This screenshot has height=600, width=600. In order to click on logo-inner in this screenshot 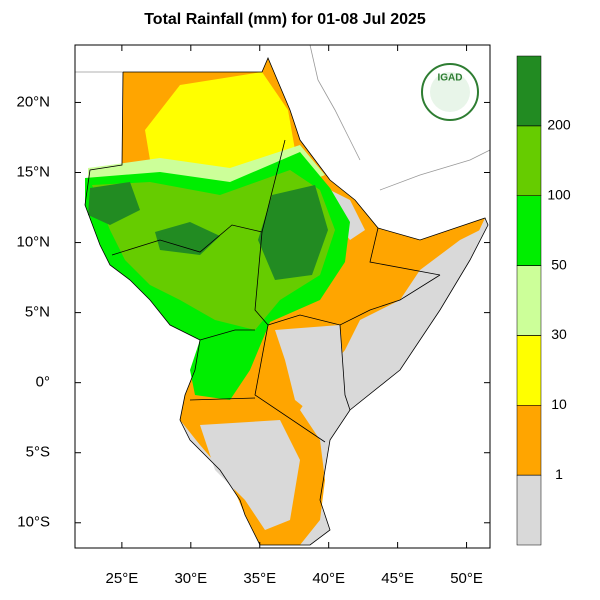, I will do `click(450, 92)`.